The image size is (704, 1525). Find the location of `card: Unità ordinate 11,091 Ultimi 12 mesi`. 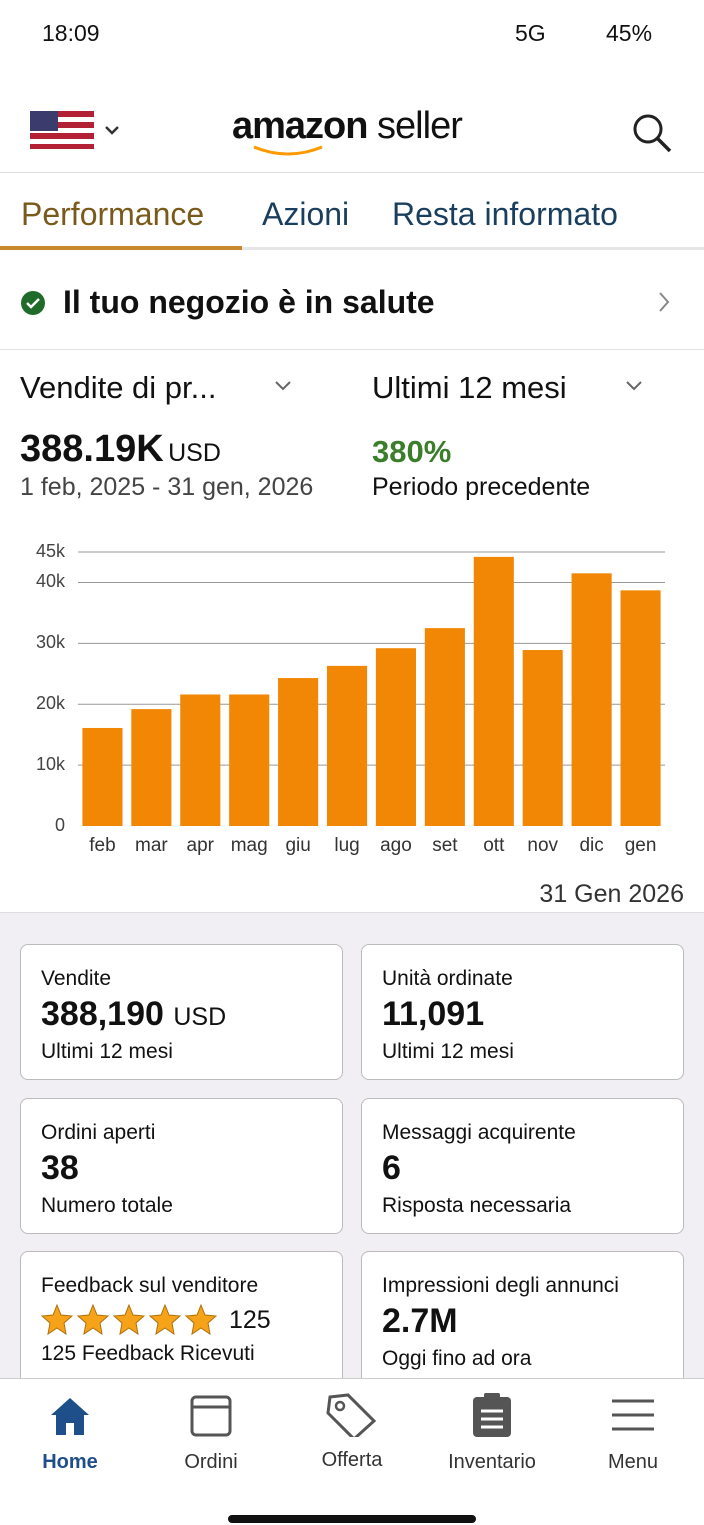

card: Unità ordinate 11,091 Ultimi 12 mesi is located at coordinates (522, 1012).